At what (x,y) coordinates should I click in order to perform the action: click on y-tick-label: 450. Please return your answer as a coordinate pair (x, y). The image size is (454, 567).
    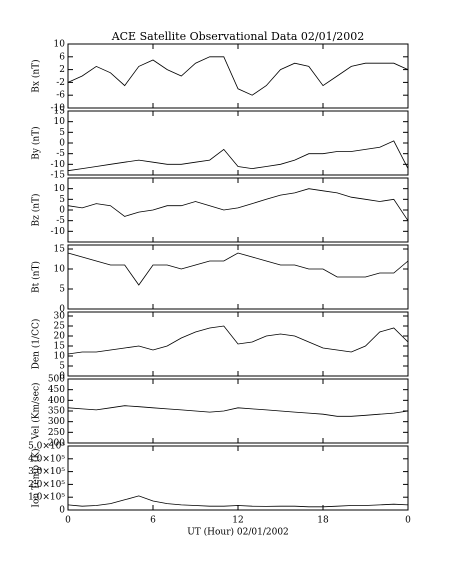
    Looking at the image, I should click on (56, 390).